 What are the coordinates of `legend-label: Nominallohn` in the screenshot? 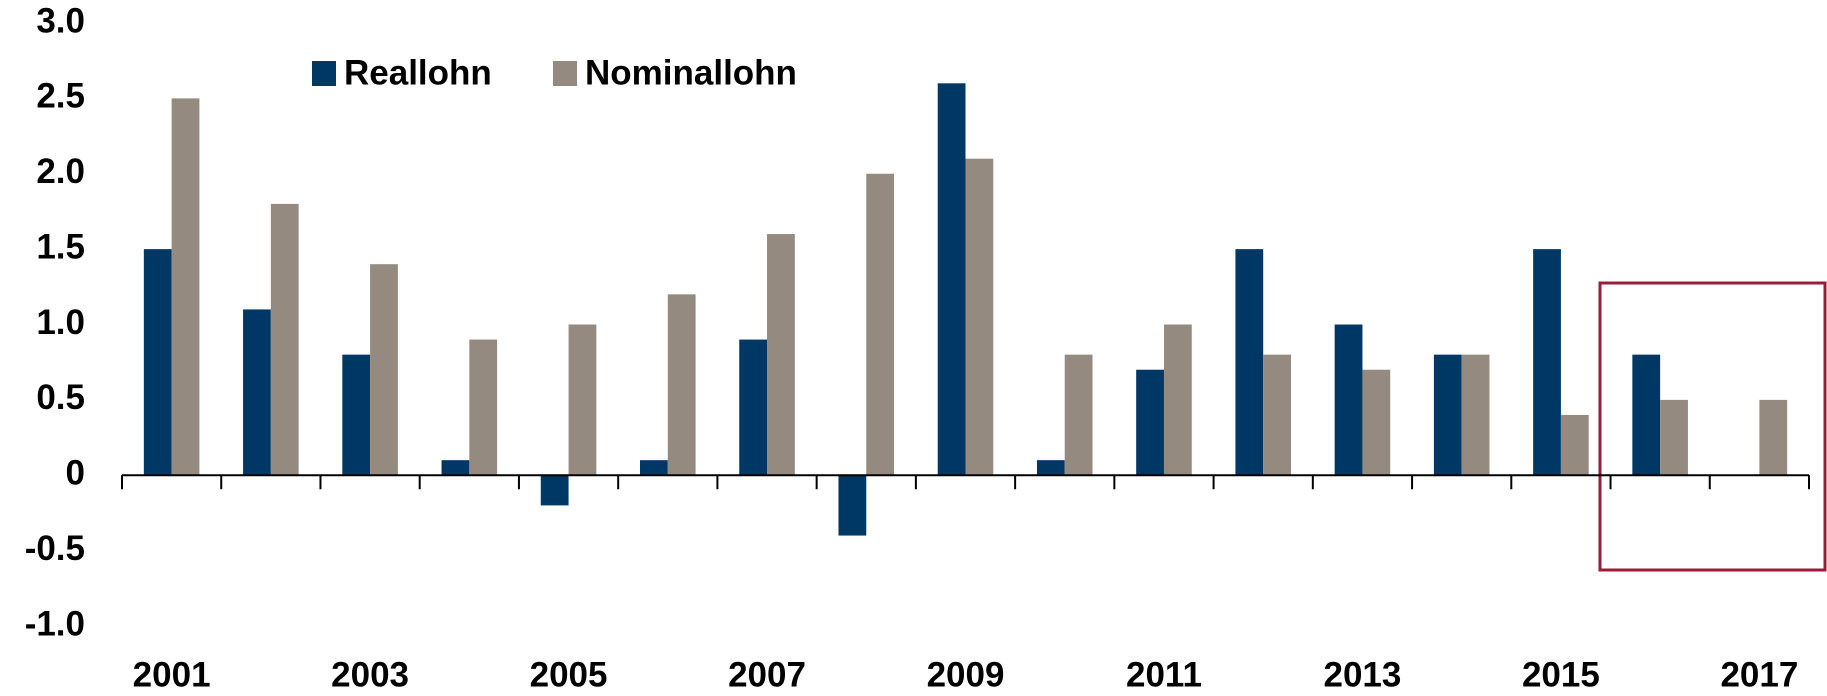 It's located at (691, 72).